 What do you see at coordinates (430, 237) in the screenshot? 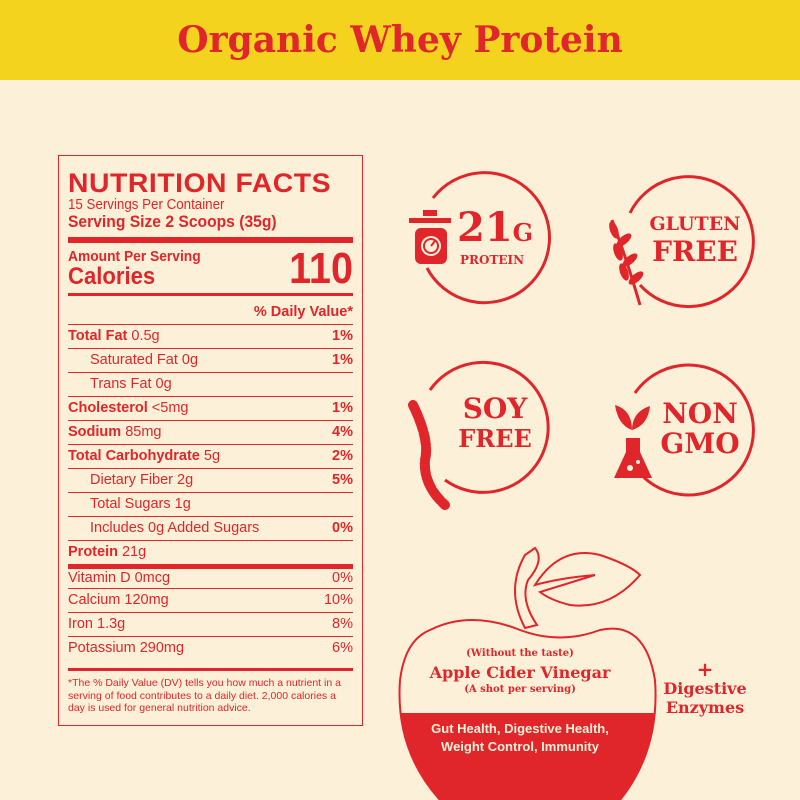
I see `scale-icon` at bounding box center [430, 237].